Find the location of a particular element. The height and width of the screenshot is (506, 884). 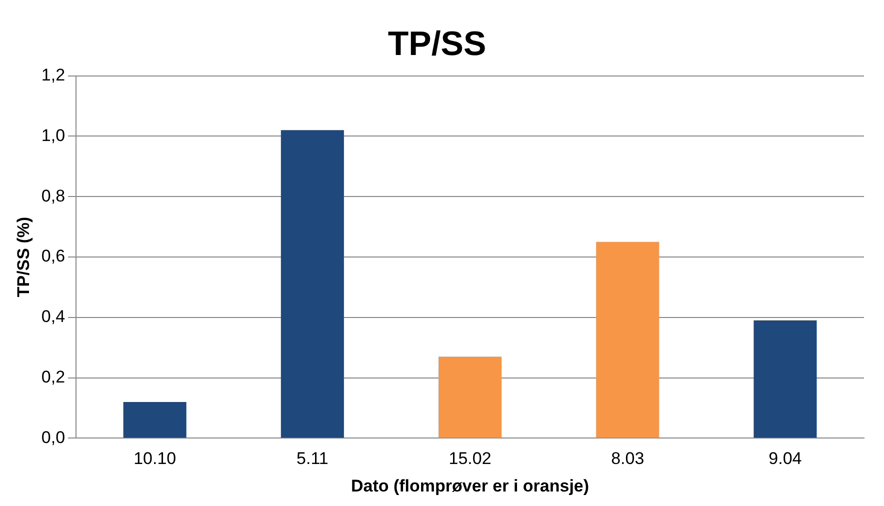

y-tick-label: 0,8 is located at coordinates (53, 196).